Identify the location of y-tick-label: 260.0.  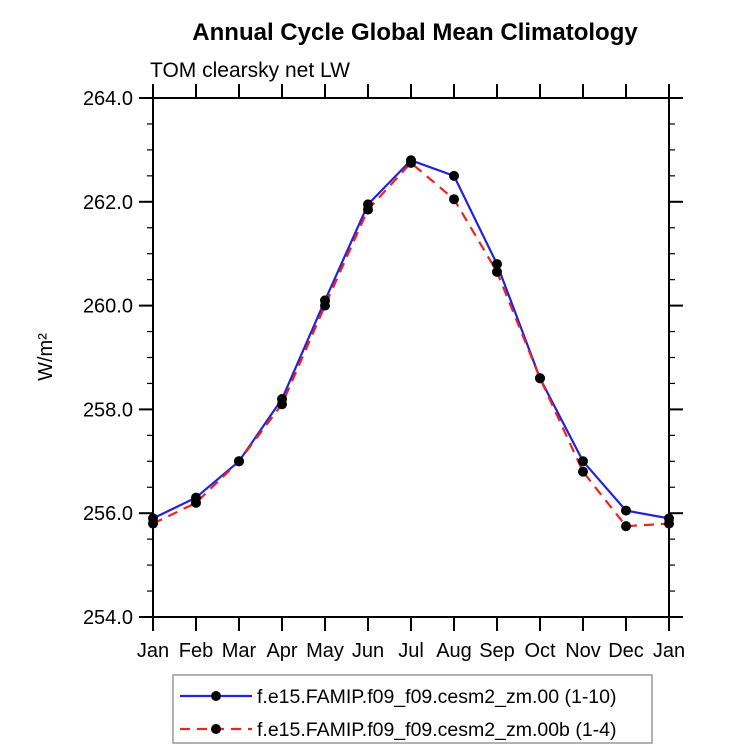
(108, 307).